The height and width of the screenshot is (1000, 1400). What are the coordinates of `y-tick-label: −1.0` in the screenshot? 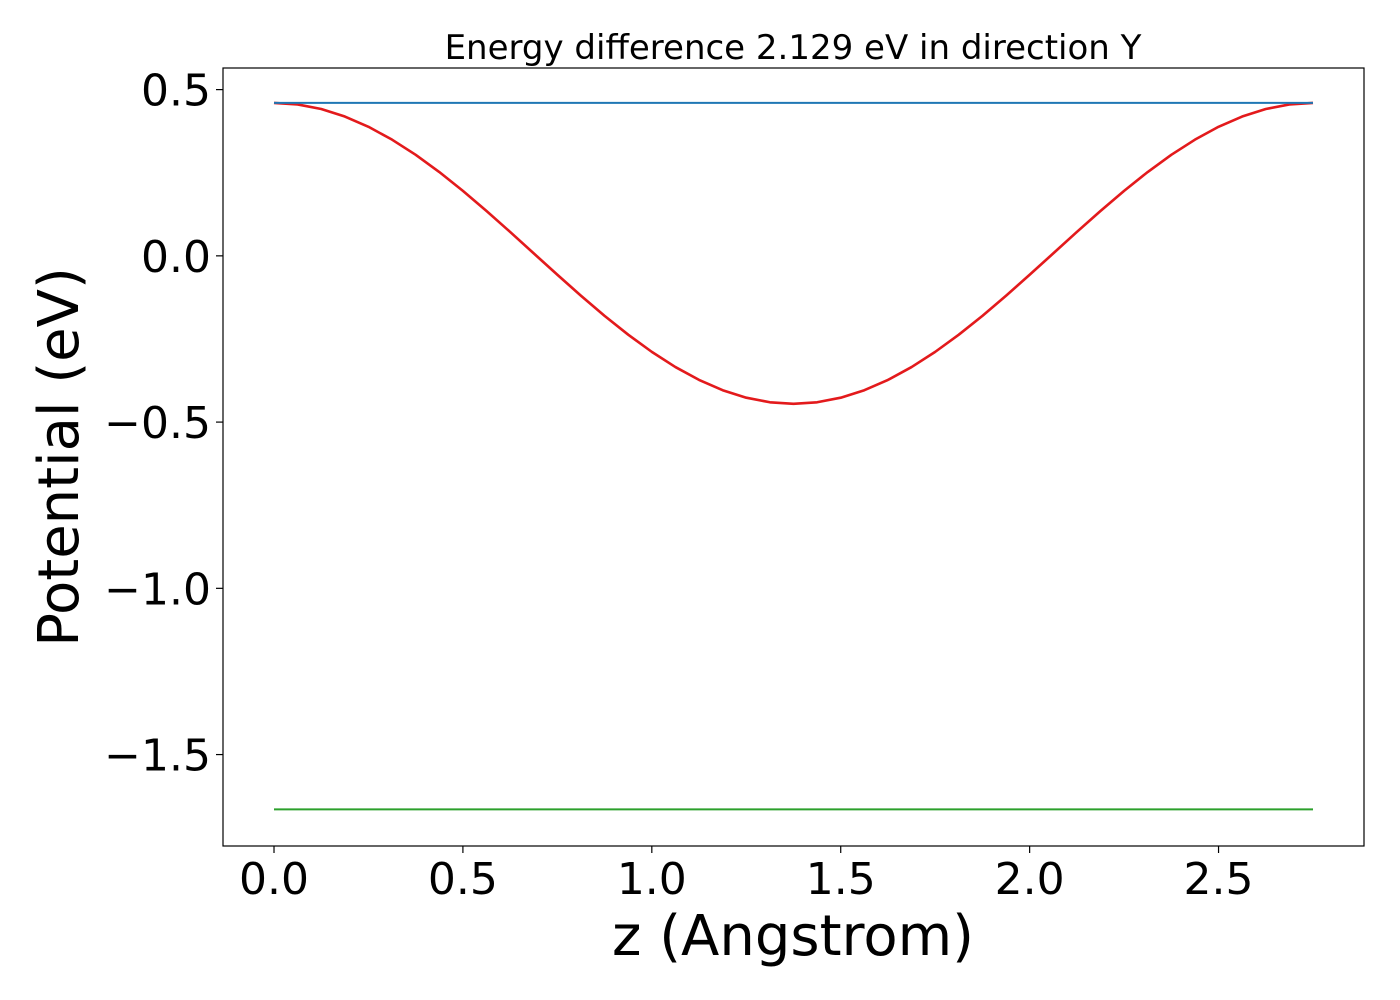 It's located at (157, 589).